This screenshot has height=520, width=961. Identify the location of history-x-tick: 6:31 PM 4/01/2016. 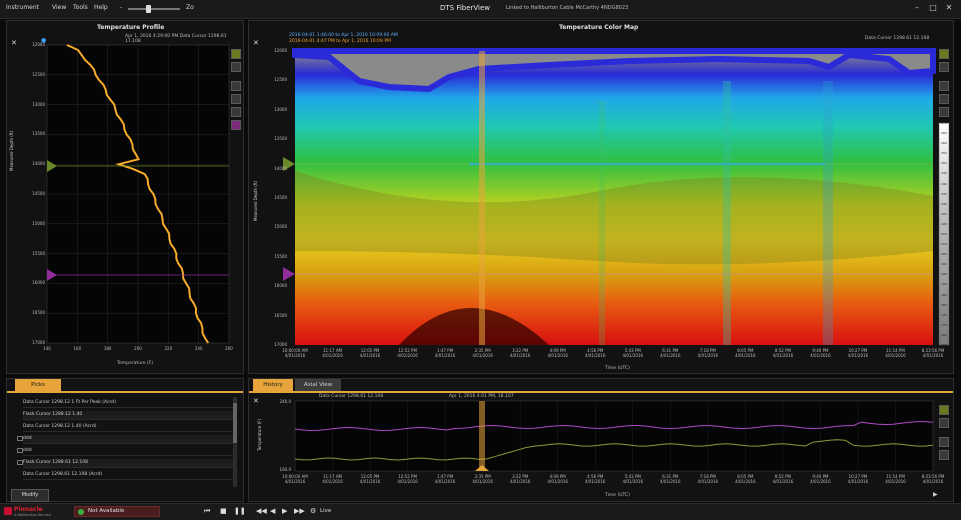
(670, 479).